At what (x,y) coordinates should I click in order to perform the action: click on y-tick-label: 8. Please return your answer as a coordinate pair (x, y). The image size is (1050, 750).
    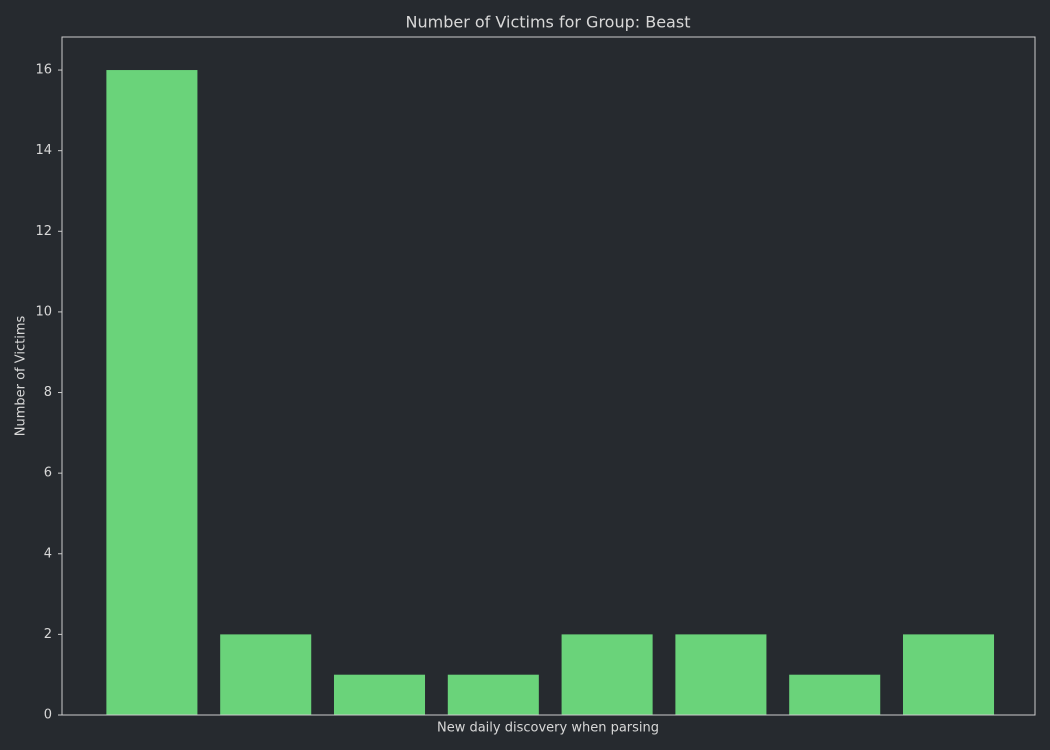
    Looking at the image, I should click on (48, 392).